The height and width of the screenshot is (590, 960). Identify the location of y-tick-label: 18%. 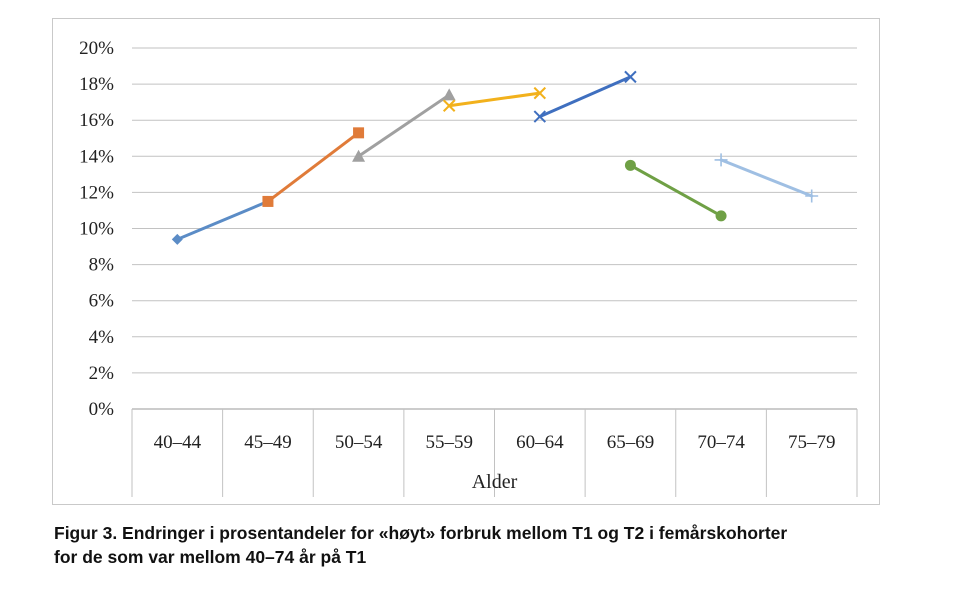
(96, 84).